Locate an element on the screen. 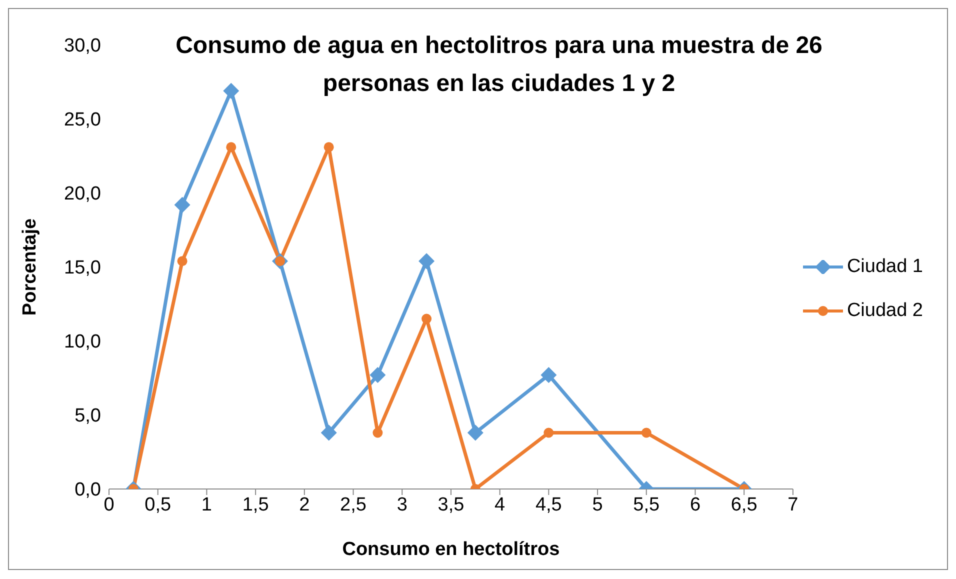 The image size is (956, 579). x-tick-label: 2,5 is located at coordinates (353, 505).